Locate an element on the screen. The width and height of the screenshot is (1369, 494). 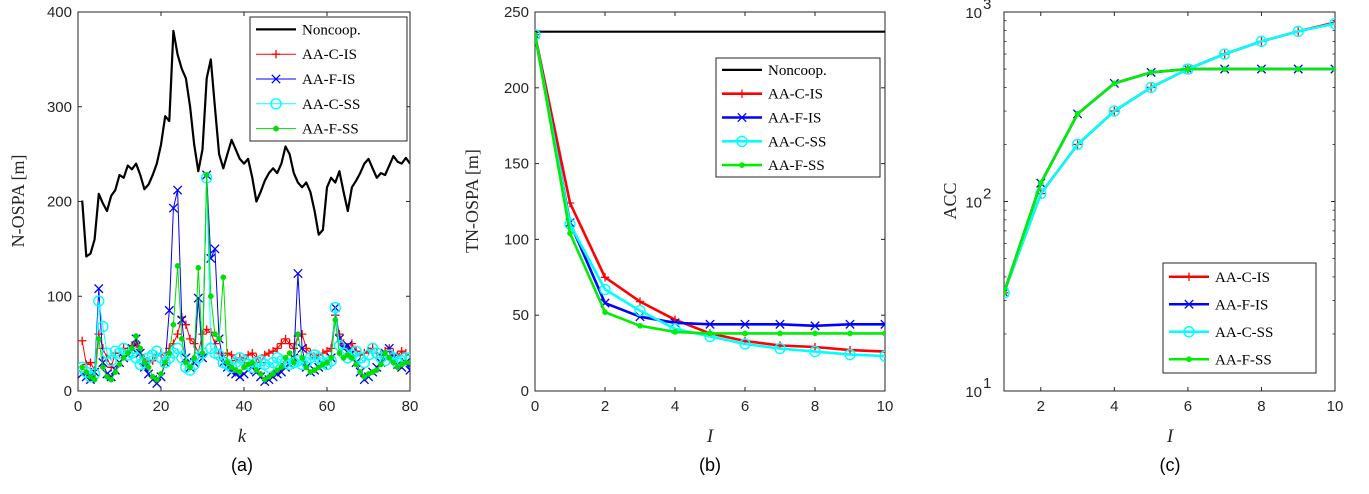
x-tick-label: 40 is located at coordinates (244, 406).